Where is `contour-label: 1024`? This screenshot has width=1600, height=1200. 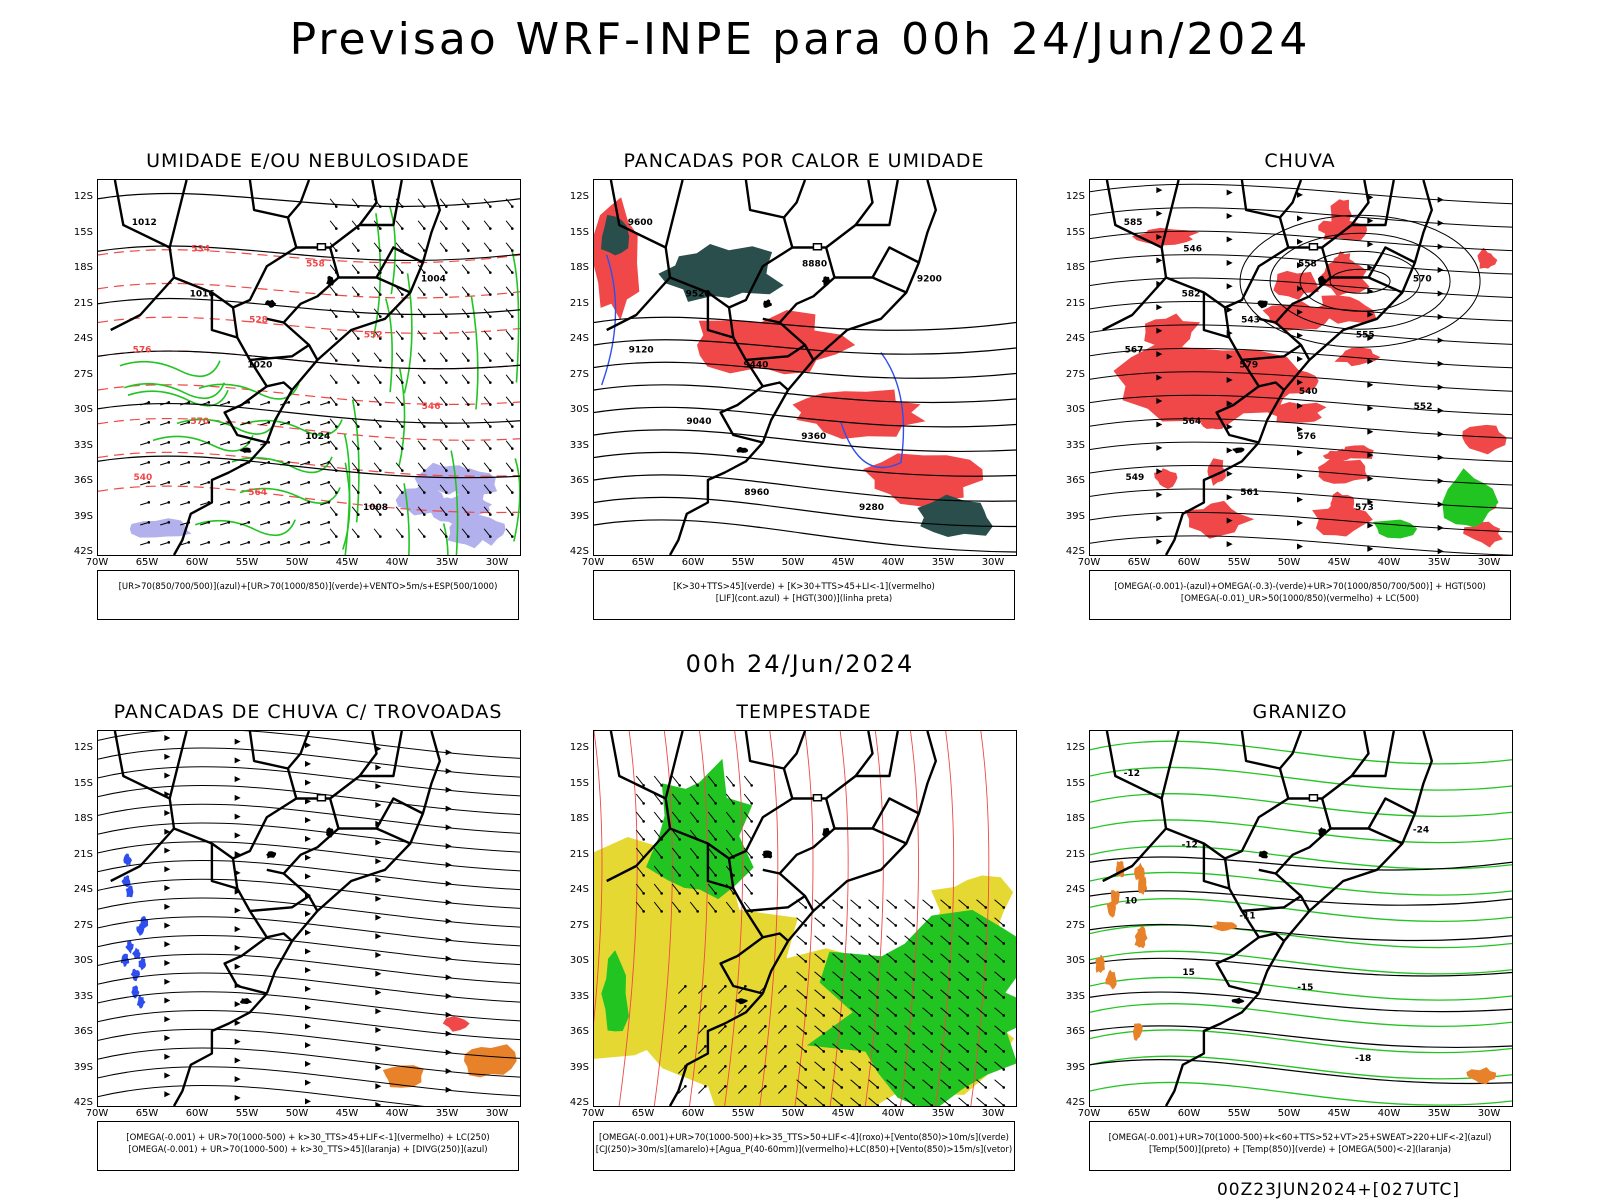 contour-label: 1024 is located at coordinates (317, 437).